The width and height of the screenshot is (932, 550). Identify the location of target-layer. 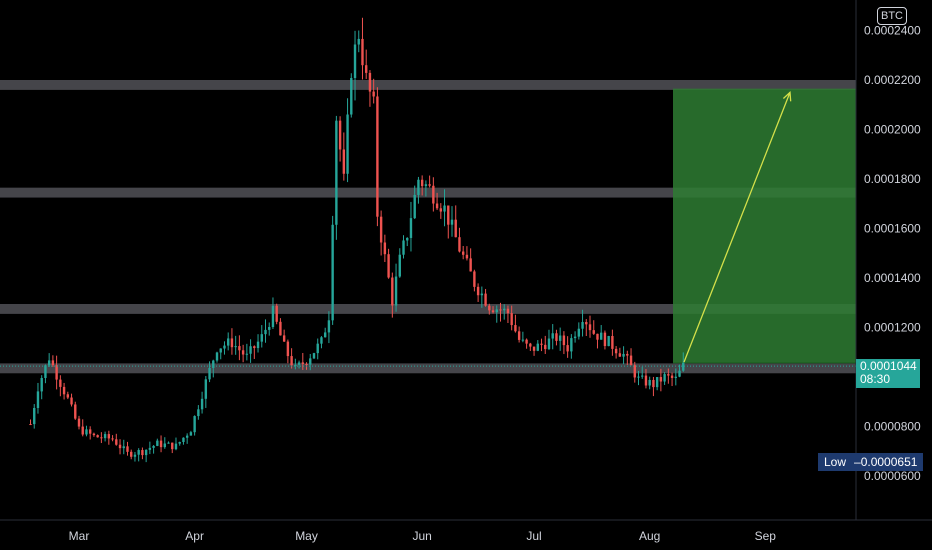
(764, 226).